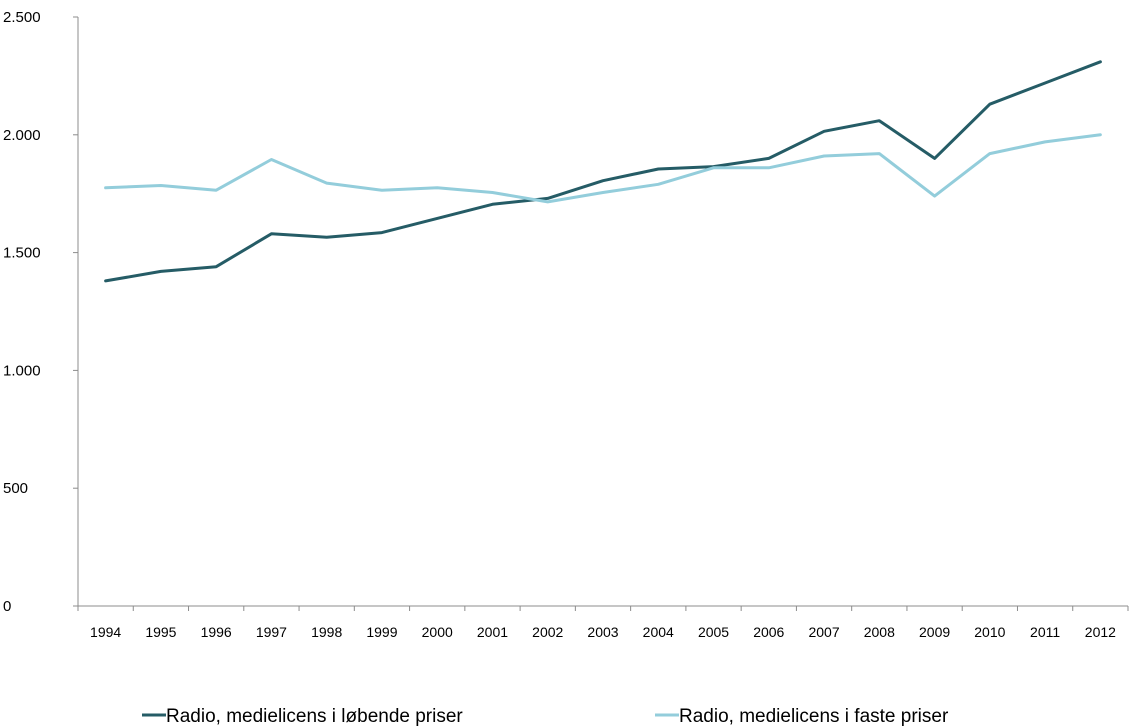  Describe the element at coordinates (216, 632) in the screenshot. I see `x-tick-label: 1996` at that location.